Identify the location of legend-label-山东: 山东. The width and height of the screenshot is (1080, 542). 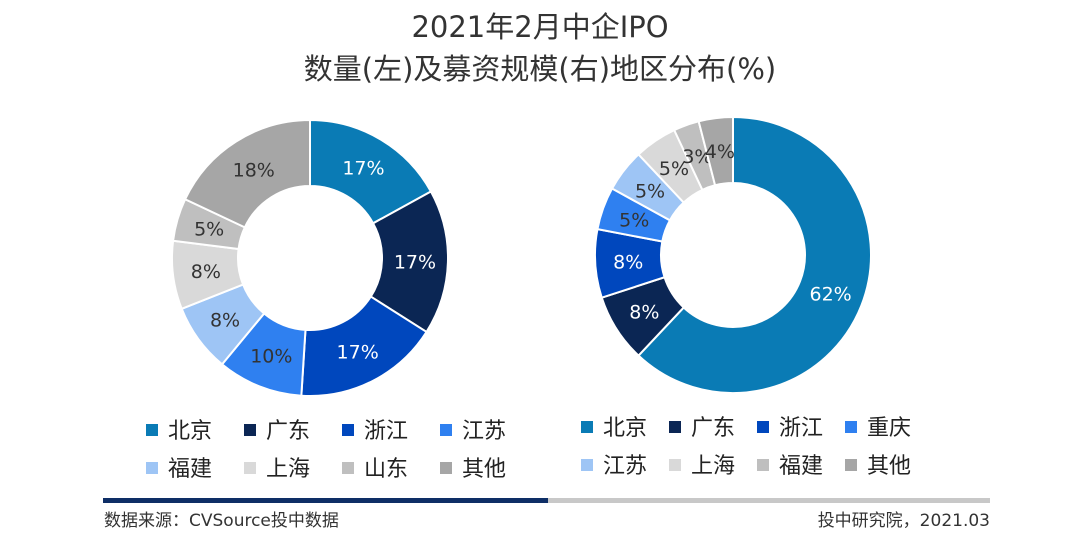
(386, 469).